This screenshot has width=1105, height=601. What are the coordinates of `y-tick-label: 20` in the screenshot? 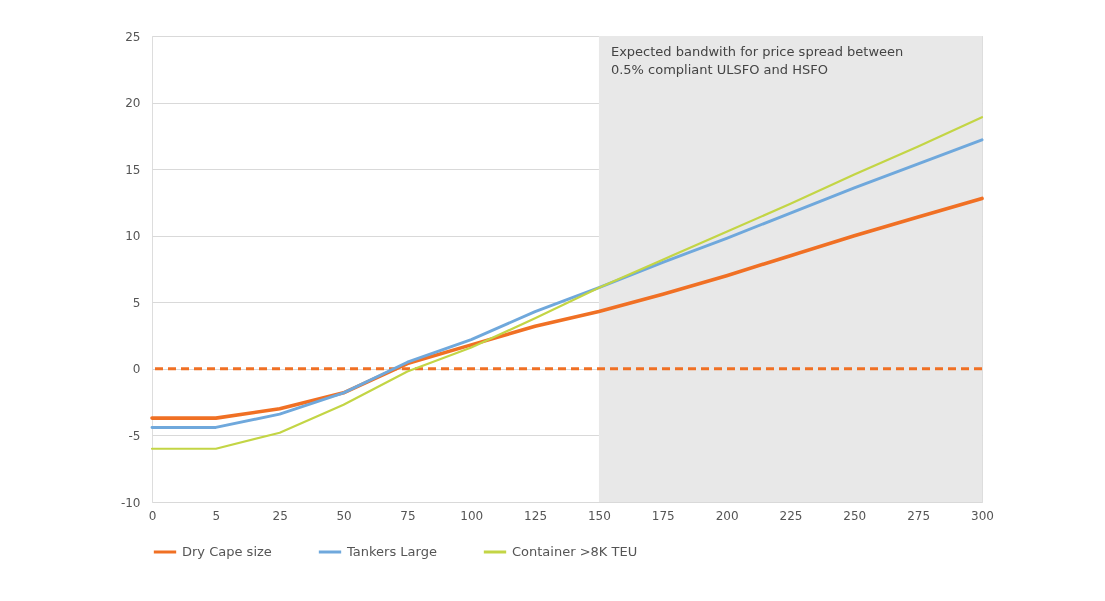 It's located at (133, 103).